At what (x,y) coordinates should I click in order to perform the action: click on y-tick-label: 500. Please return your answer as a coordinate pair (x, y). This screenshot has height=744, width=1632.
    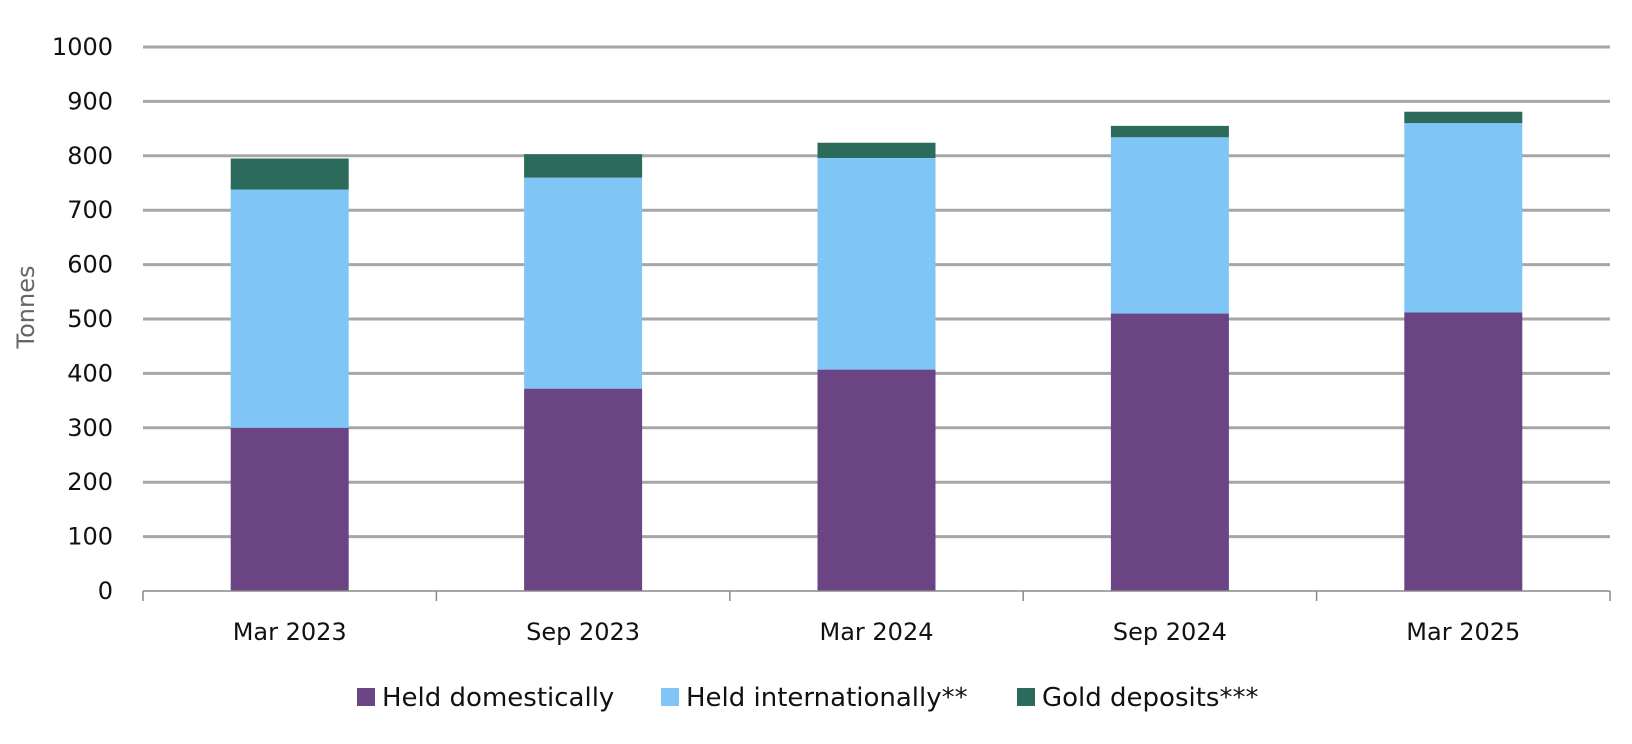
    Looking at the image, I should click on (90, 319).